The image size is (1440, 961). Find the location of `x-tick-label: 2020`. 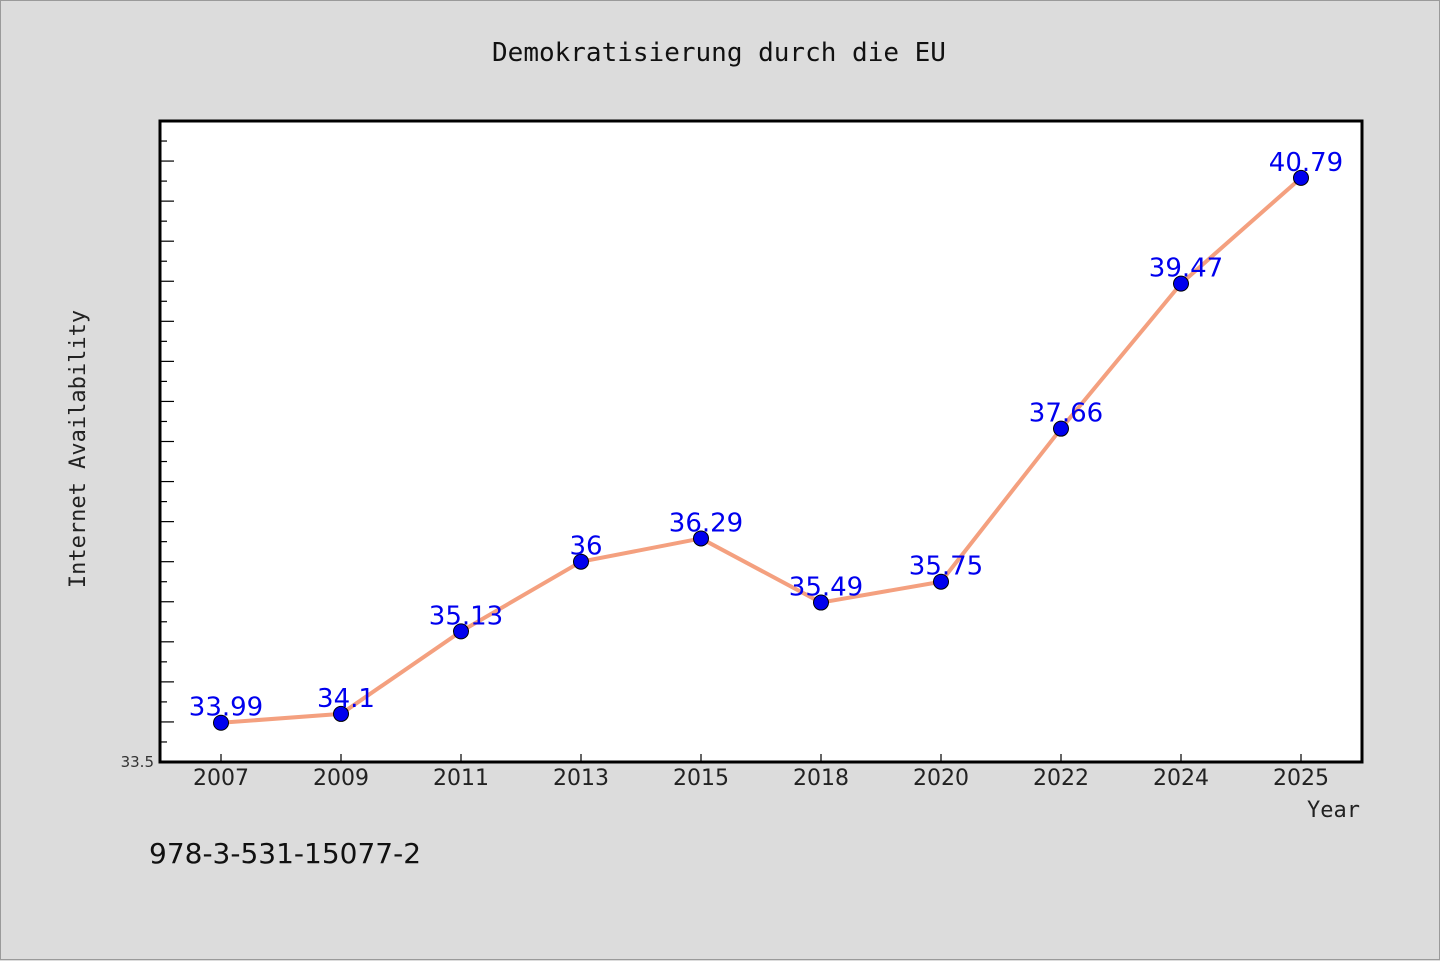

x-tick-label: 2020 is located at coordinates (941, 778).